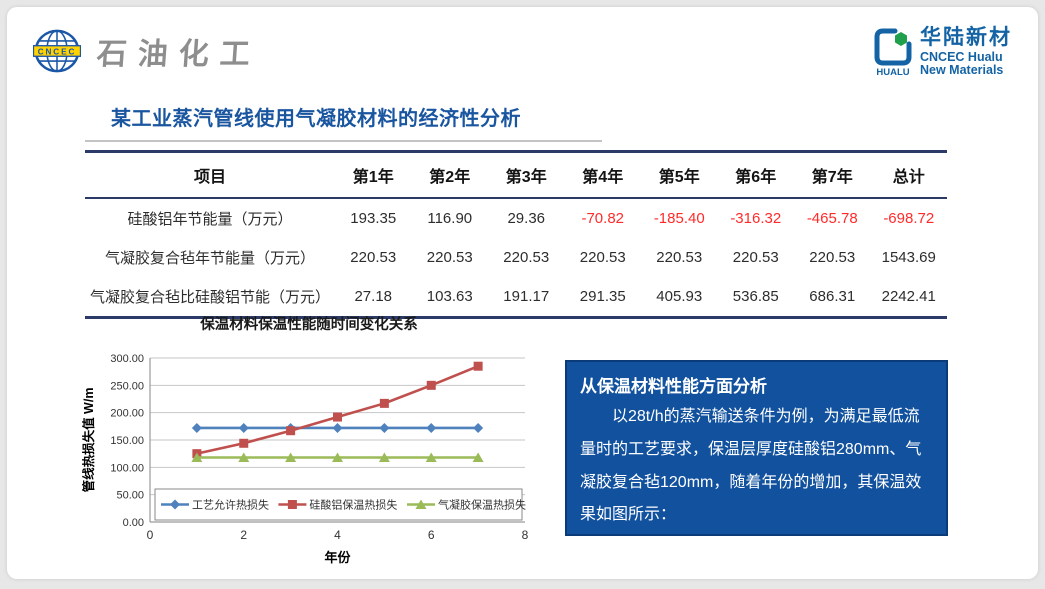  I want to click on cncec-logo: CNCEC 石油化工, so click(147, 51).